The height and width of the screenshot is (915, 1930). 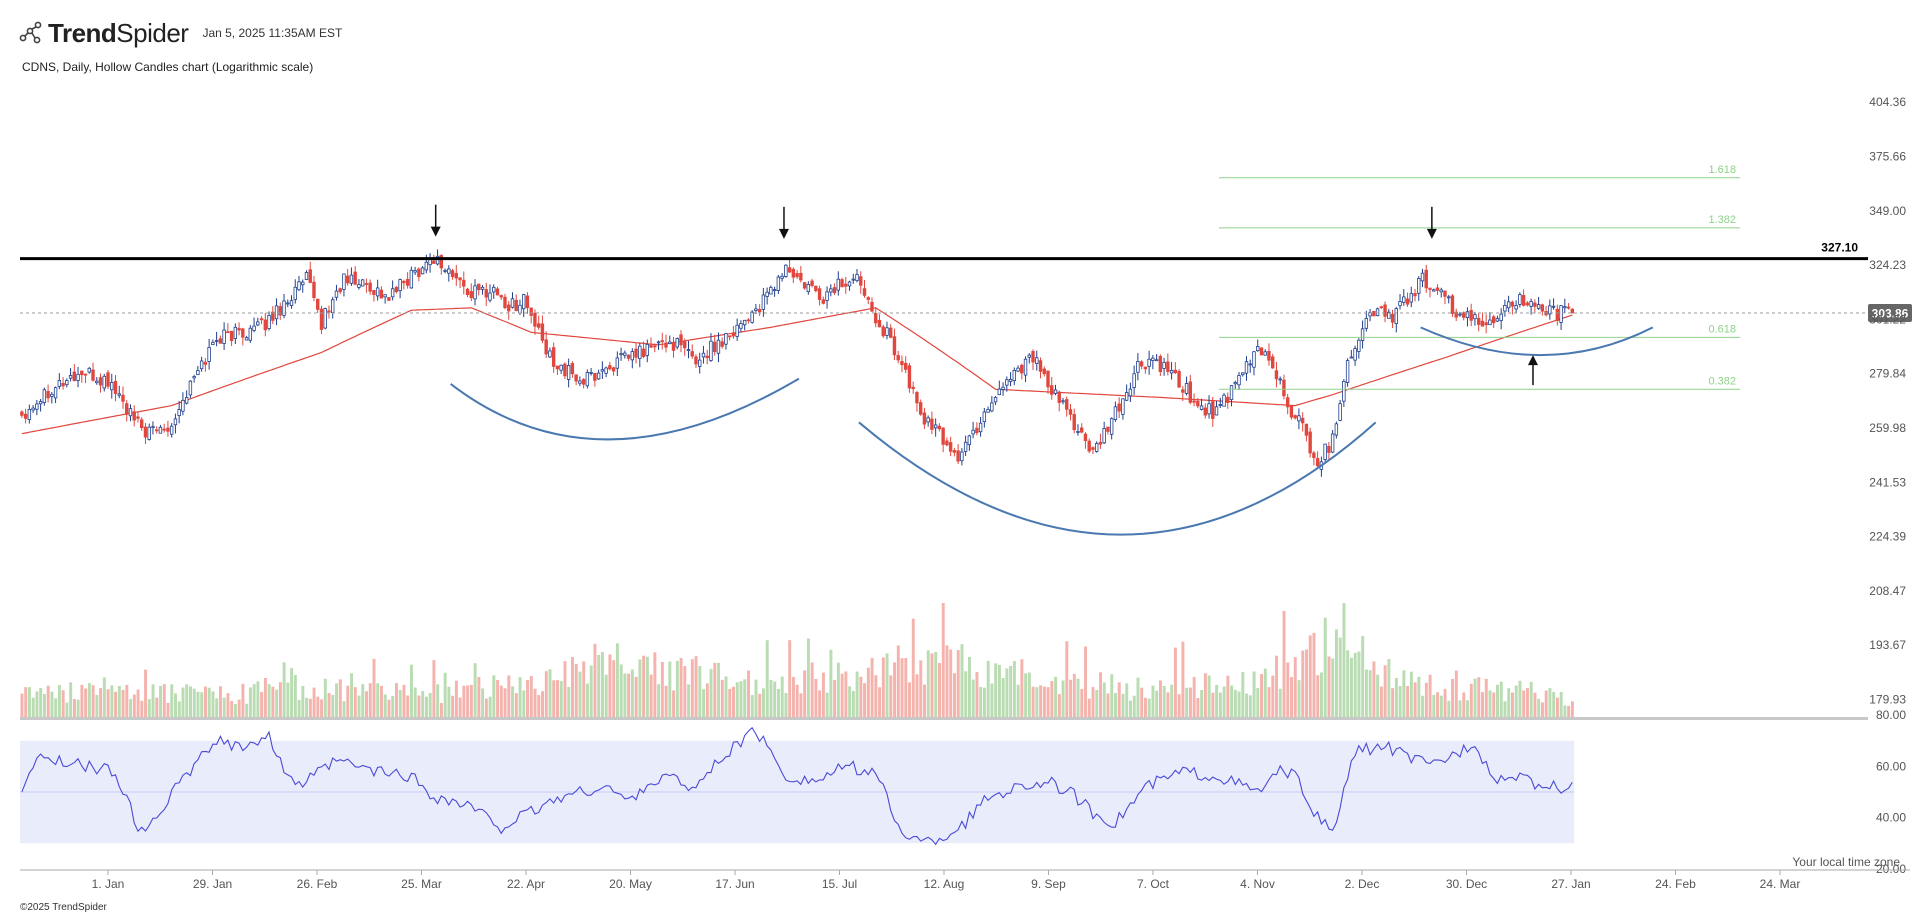 What do you see at coordinates (108, 884) in the screenshot?
I see `x-axis-tick-label: 1. Jan` at bounding box center [108, 884].